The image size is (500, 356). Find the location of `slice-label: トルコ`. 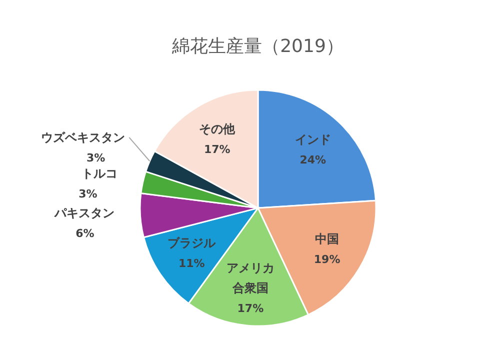

slice-label: トルコ is located at coordinates (99, 173).